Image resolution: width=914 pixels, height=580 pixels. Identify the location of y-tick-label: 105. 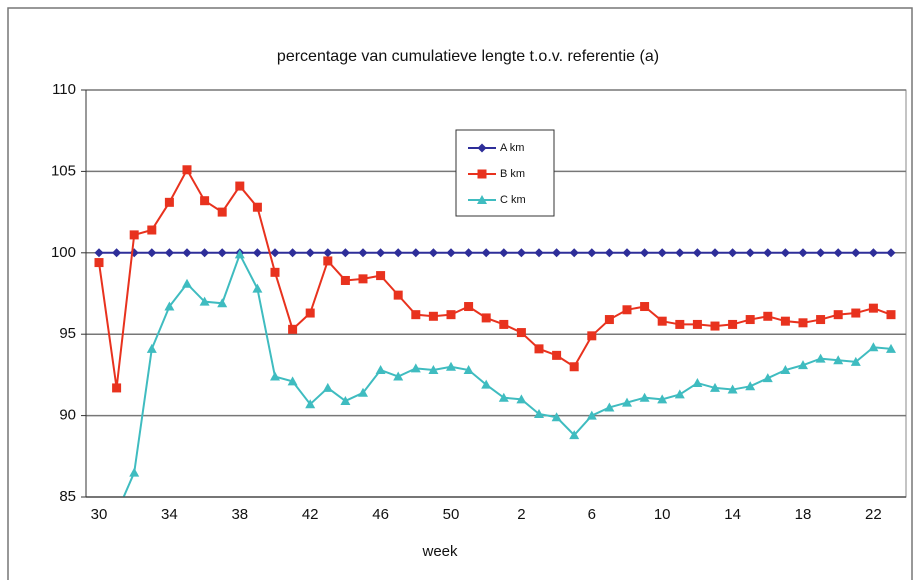
(63, 170).